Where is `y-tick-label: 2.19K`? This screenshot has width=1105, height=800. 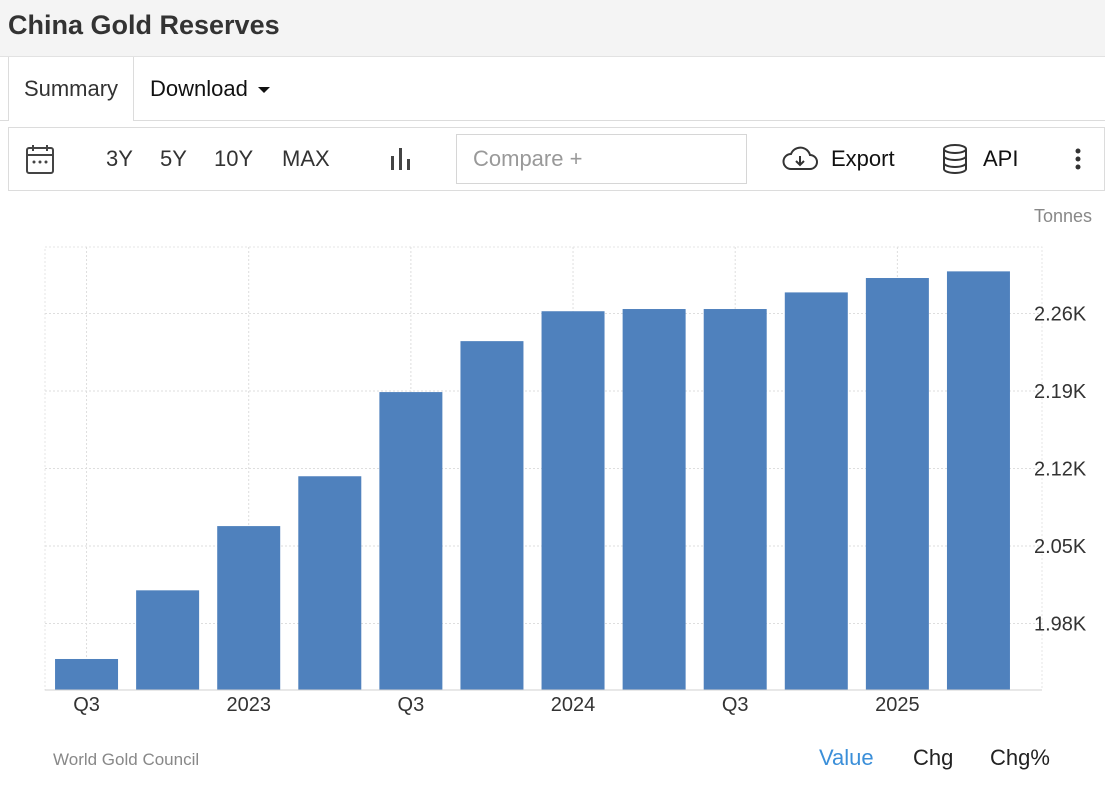 y-tick-label: 2.19K is located at coordinates (1060, 392).